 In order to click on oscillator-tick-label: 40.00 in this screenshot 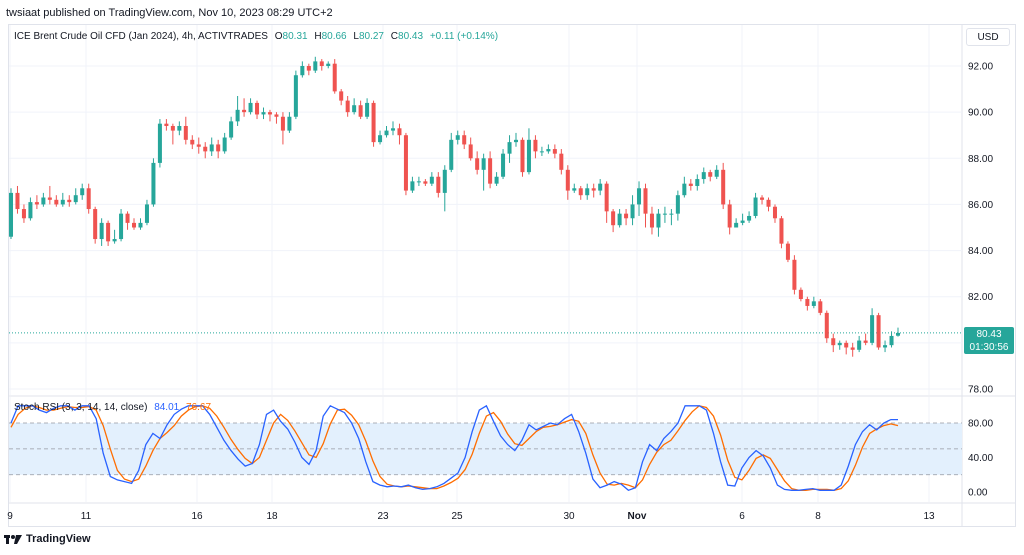, I will do `click(980, 458)`.